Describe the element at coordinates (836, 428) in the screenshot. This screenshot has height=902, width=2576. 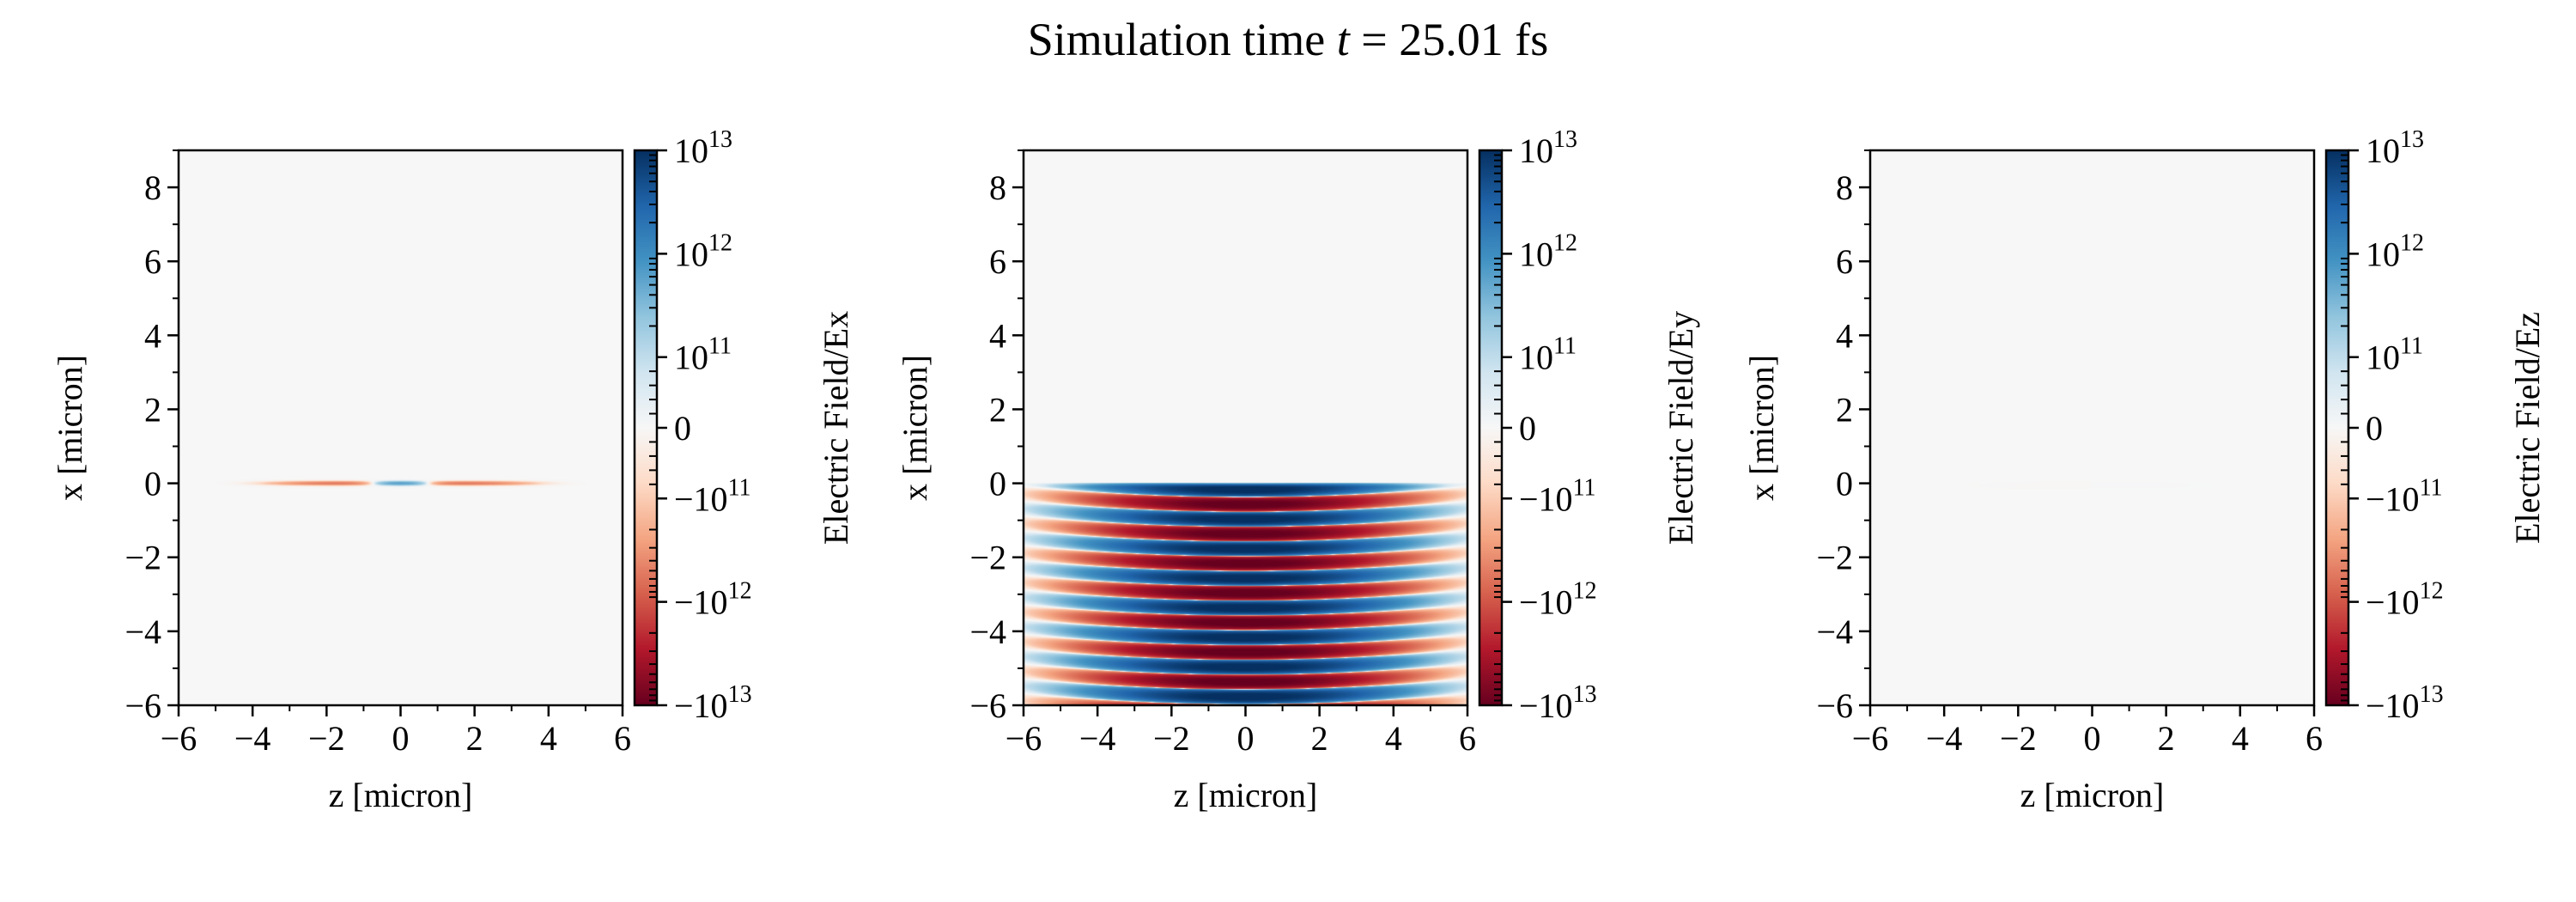
I see `colorbar-label: Electric Field/Ex` at that location.